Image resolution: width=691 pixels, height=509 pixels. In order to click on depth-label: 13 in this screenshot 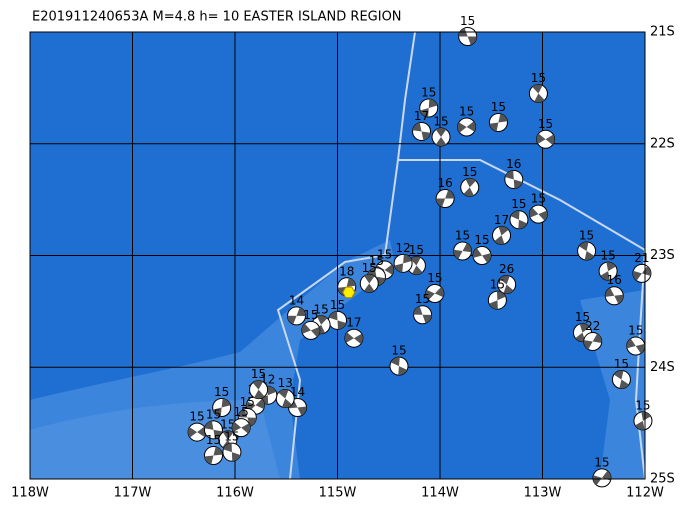, I will do `click(285, 383)`.